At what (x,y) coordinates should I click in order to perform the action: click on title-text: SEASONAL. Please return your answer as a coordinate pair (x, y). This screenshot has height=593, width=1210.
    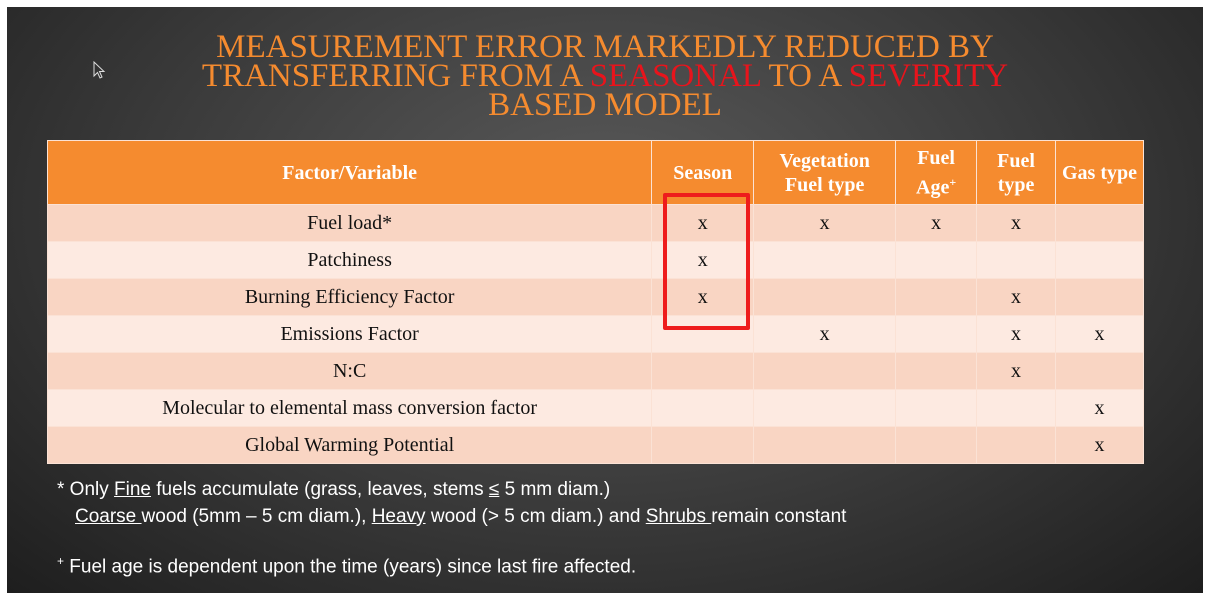
    Looking at the image, I should click on (675, 76).